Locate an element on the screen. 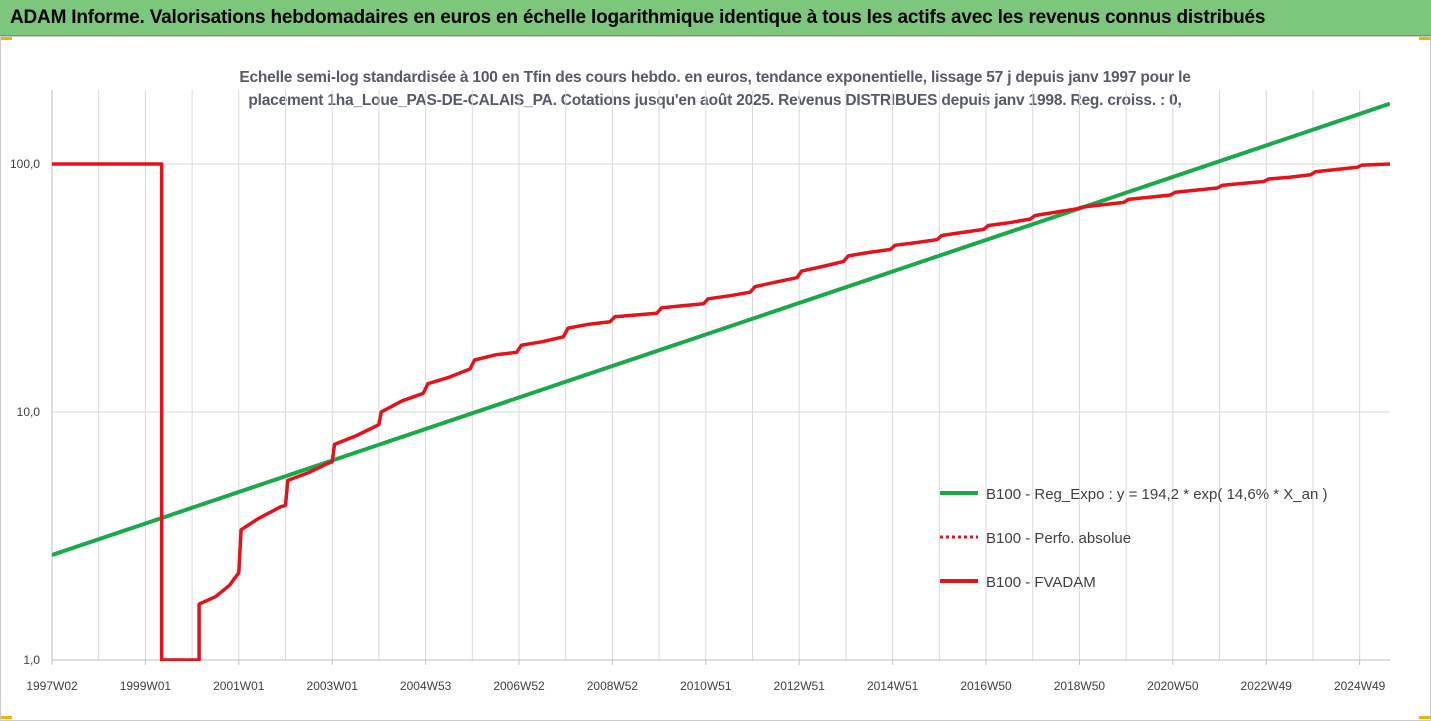 The height and width of the screenshot is (721, 1431). legend-label: B100 - FVADAM is located at coordinates (1041, 582).